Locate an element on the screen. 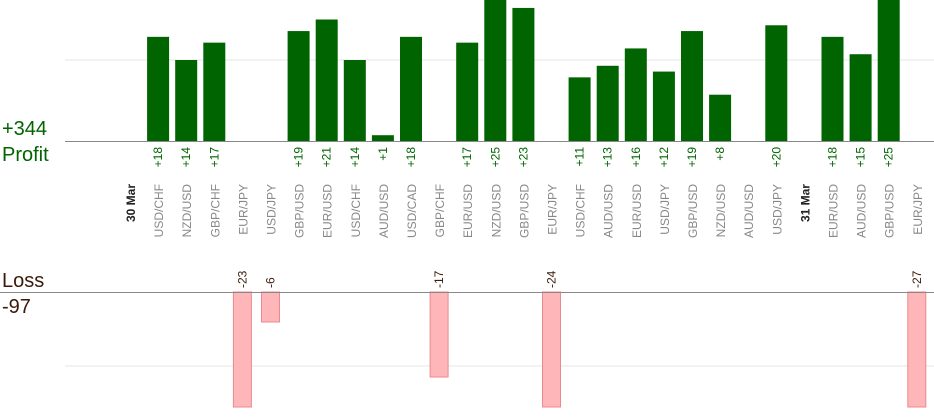 Image resolution: width=934 pixels, height=420 pixels. date-label: 31 Mar is located at coordinates (805, 203).